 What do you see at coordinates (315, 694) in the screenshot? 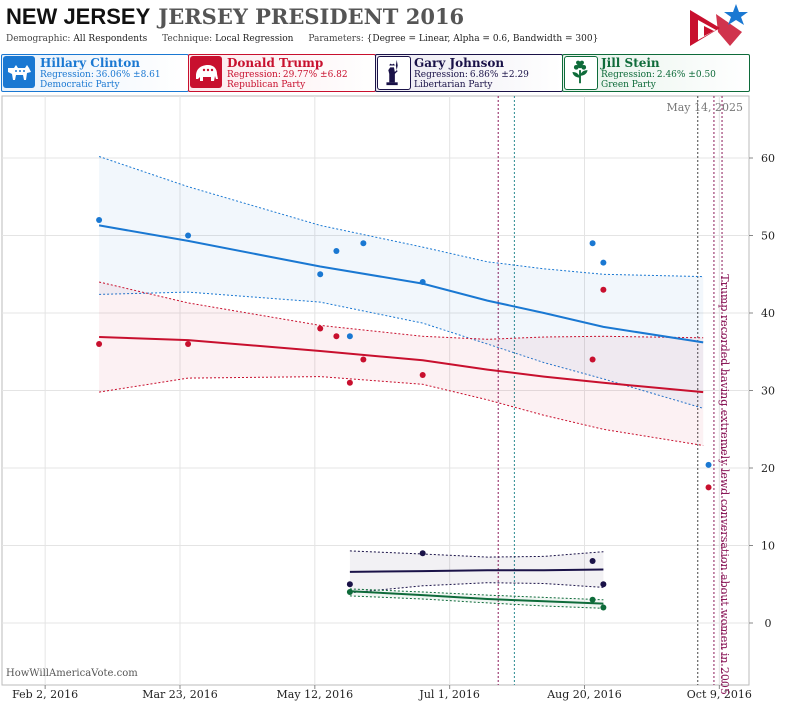
I see `x-tick-label: May 12, 2016` at bounding box center [315, 694].